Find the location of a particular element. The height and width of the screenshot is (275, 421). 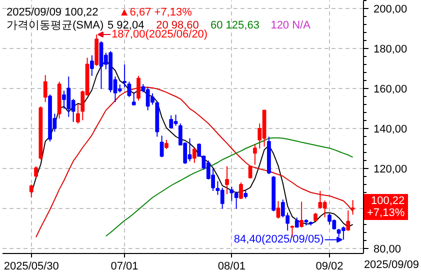

y-tick-label: 120,00 is located at coordinates (391, 170).